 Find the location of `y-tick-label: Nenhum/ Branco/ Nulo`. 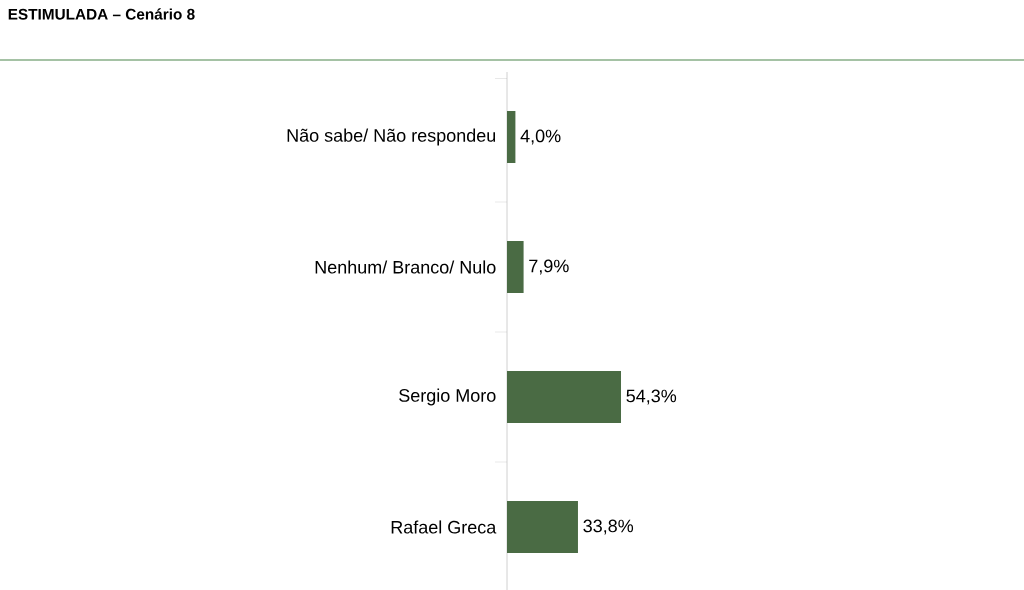

y-tick-label: Nenhum/ Branco/ Nulo is located at coordinates (405, 267).